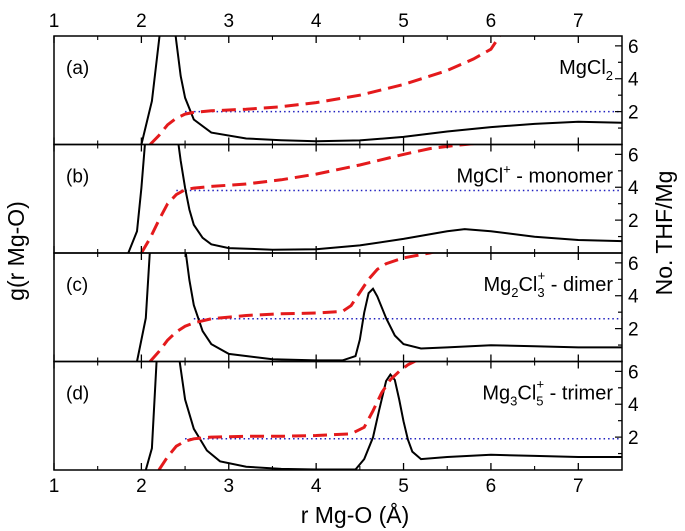  I want to click on panel-tag: (b), so click(77, 177).